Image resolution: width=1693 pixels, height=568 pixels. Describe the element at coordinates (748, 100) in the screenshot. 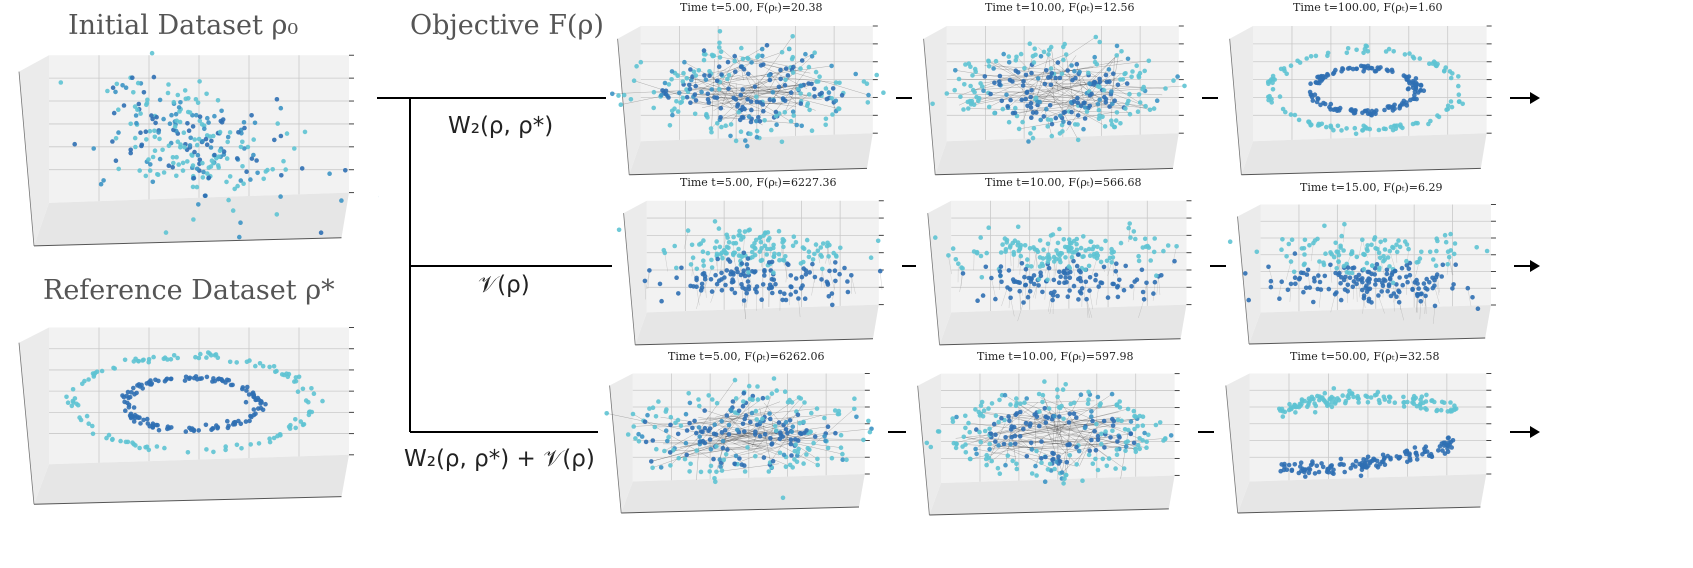

I see `panel-r1c1-axes` at that location.